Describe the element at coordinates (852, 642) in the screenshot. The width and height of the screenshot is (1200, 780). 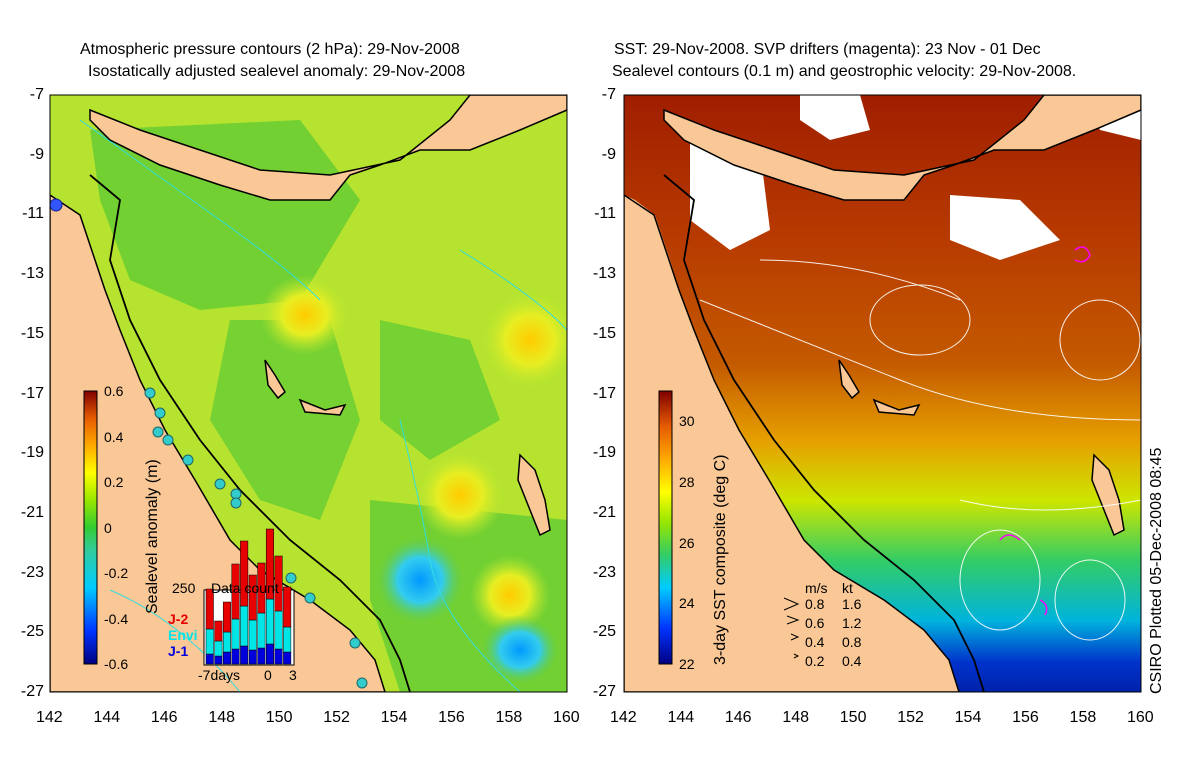
I see `velocity-kt-value: 0.8` at that location.